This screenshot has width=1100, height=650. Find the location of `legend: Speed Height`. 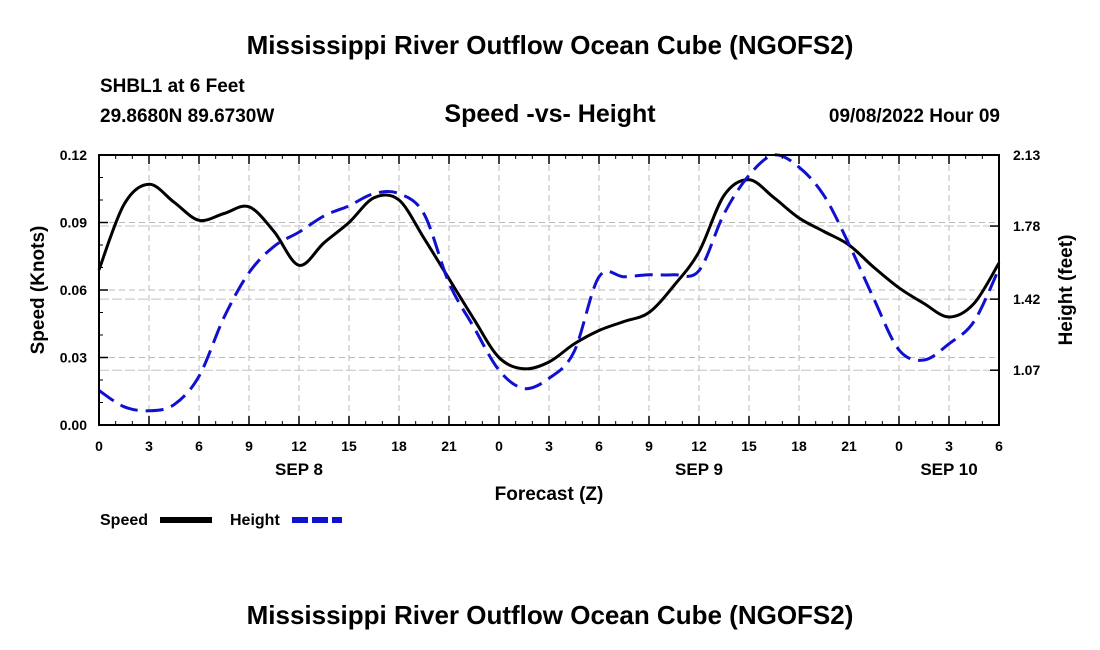

legend: Speed Height is located at coordinates (221, 520).